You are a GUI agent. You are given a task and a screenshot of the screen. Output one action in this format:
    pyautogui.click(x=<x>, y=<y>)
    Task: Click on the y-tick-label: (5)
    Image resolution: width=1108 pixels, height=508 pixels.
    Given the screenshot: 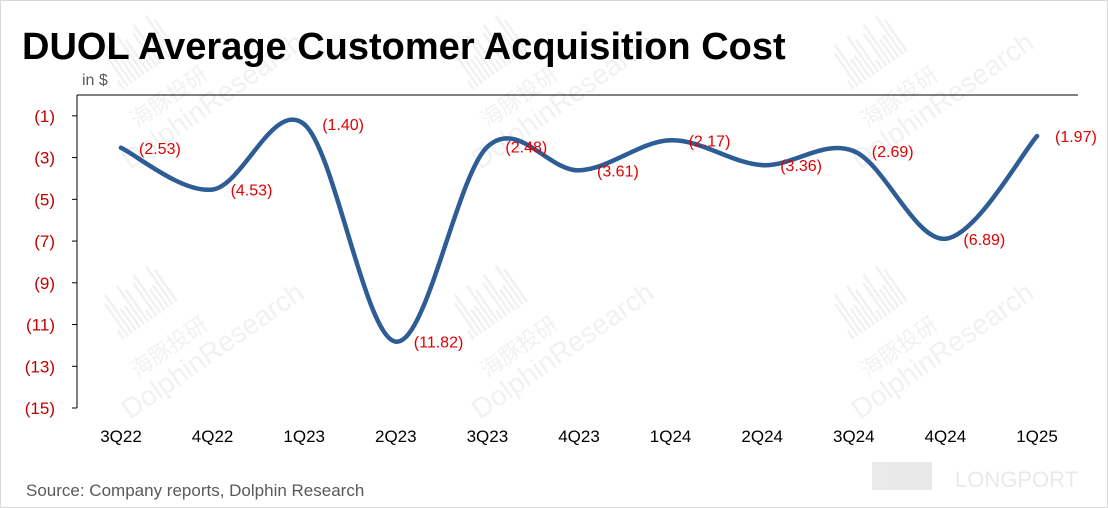 What is the action you would take?
    pyautogui.click(x=44, y=199)
    